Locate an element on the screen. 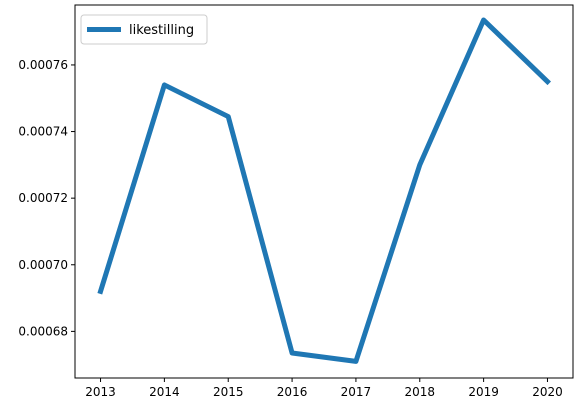 The height and width of the screenshot is (413, 582). y-tick-label: 0.00074 is located at coordinates (43, 132).